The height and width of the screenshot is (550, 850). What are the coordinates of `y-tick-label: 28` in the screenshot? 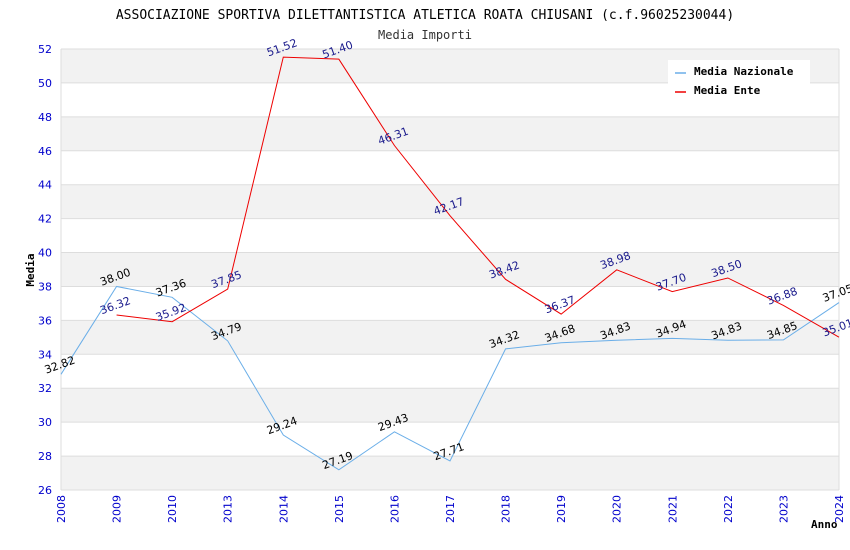 It's located at (45, 456).